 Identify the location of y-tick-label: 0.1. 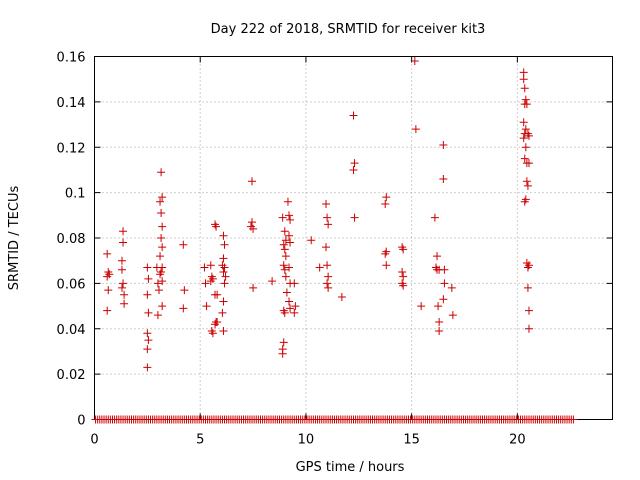
(75, 194).